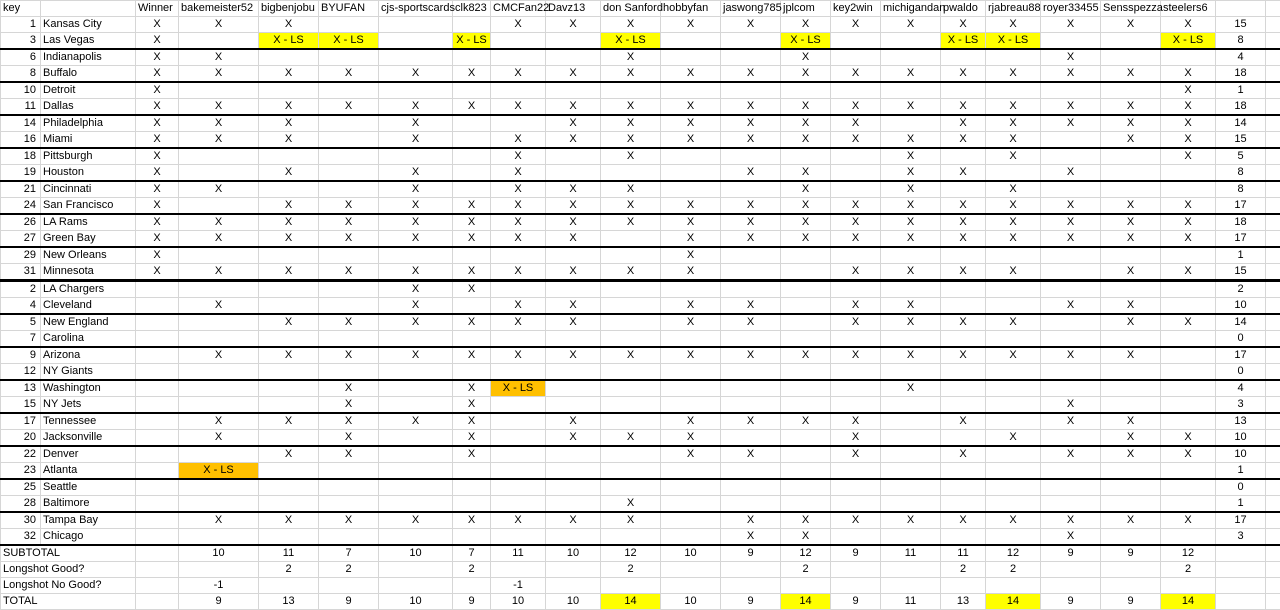 This screenshot has width=1280, height=610. Describe the element at coordinates (1188, 602) in the screenshot. I see `summary-value-cell: 14` at that location.